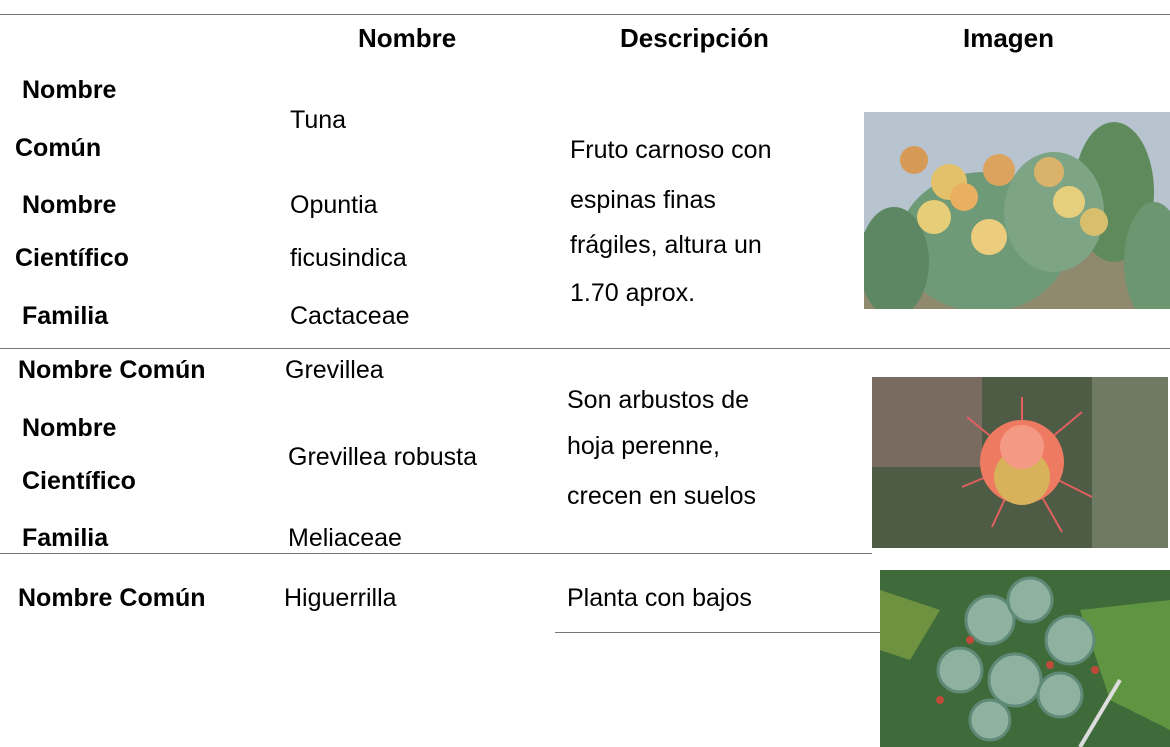  Describe the element at coordinates (666, 245) in the screenshot. I see `description-line: frágiles, altura un` at that location.